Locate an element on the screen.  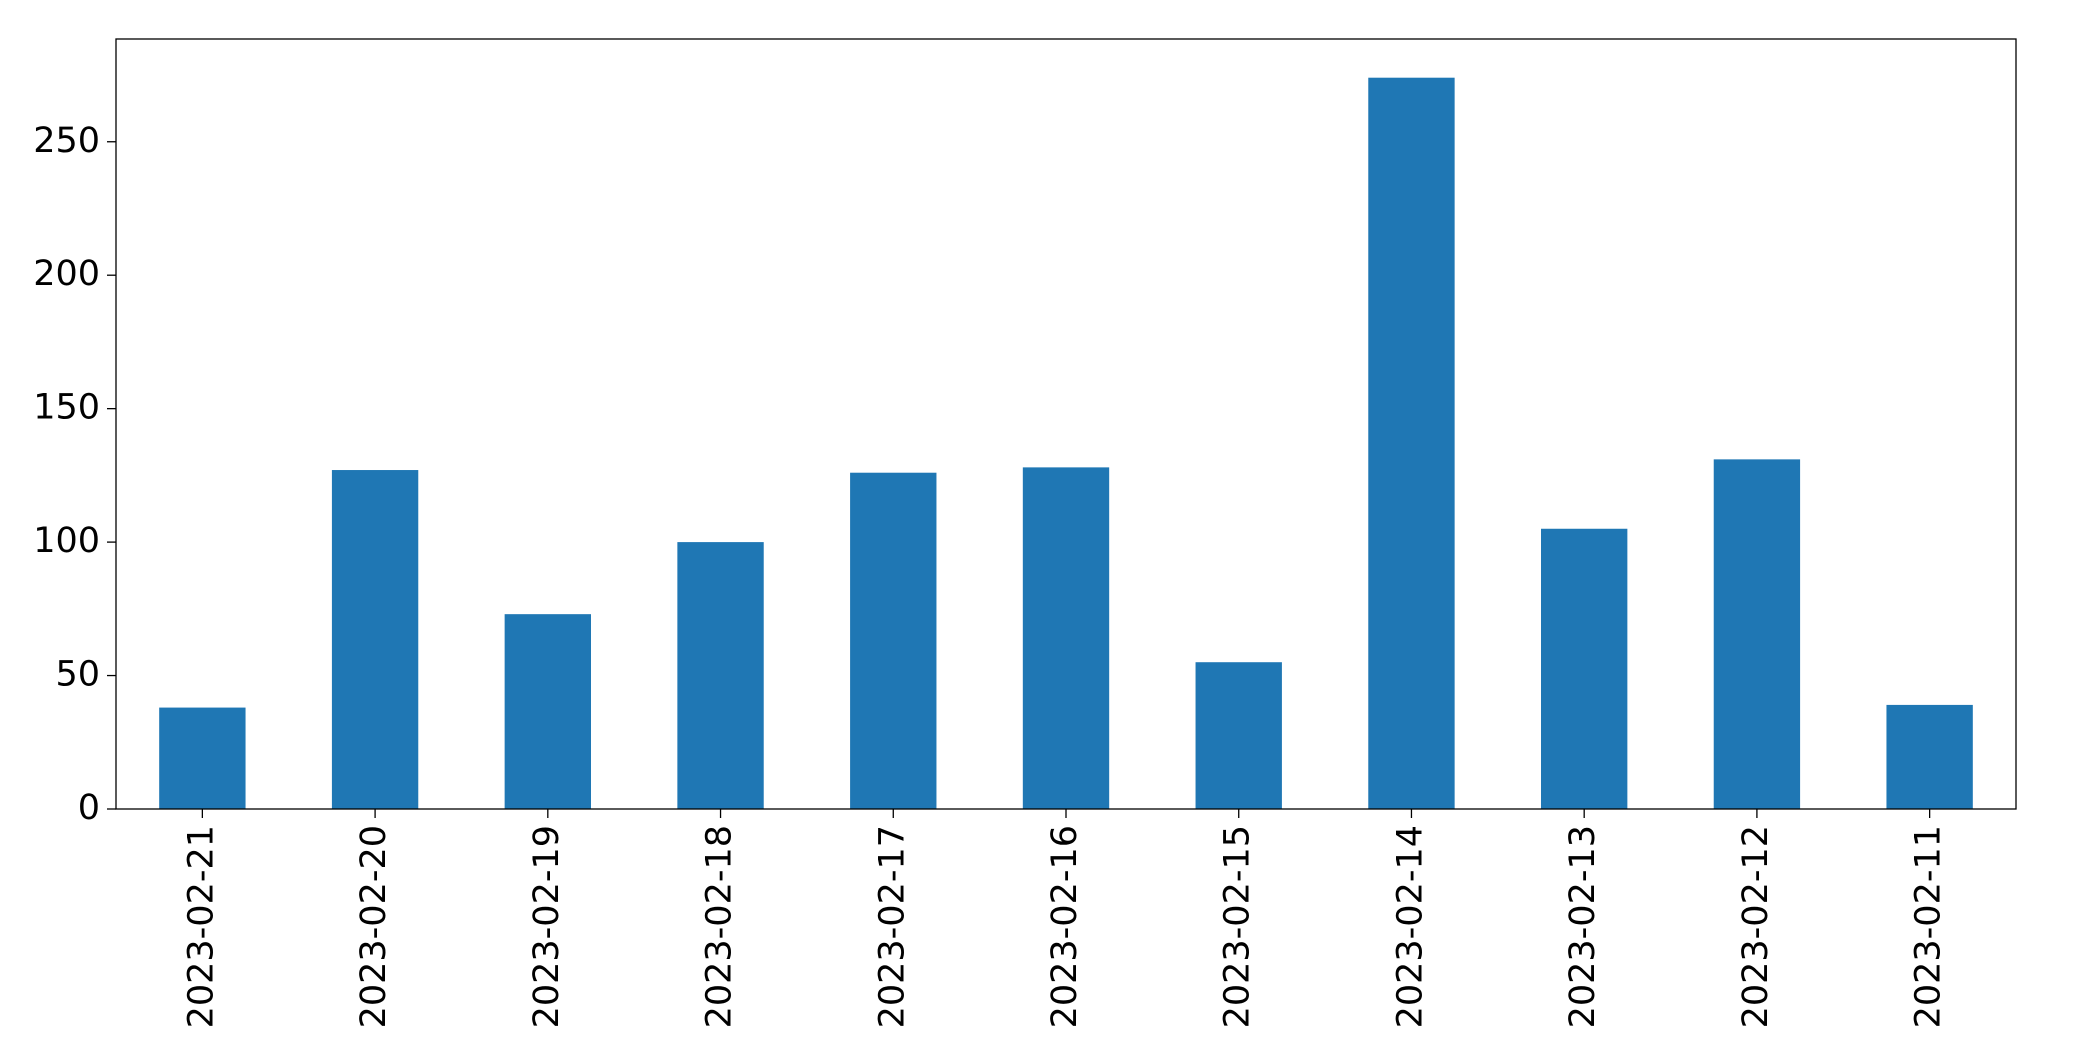
x-tick-label: 2023-02-12 is located at coordinates (1756, 926).